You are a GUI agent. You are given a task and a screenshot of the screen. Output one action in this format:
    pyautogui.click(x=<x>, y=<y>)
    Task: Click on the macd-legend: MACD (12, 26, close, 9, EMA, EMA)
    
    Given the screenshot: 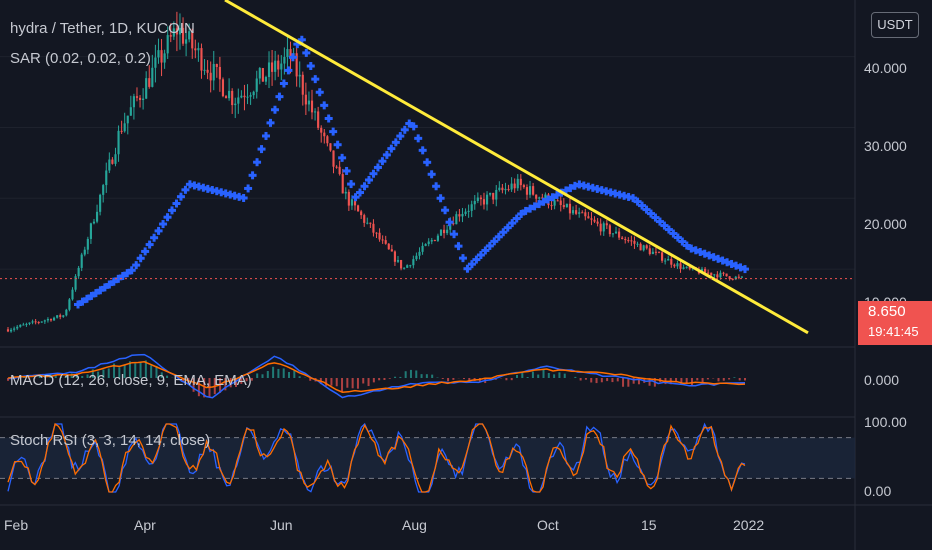 What is the action you would take?
    pyautogui.click(x=131, y=380)
    